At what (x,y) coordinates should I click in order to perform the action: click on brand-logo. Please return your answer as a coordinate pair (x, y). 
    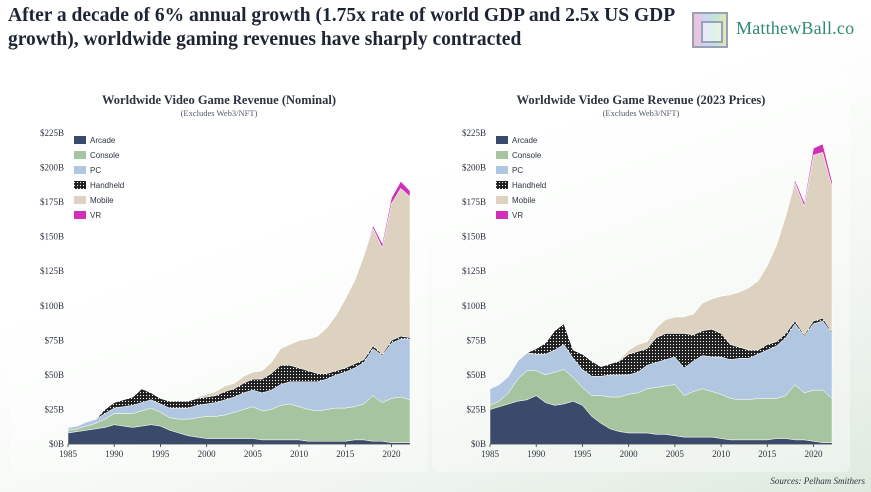
    Looking at the image, I should click on (710, 30).